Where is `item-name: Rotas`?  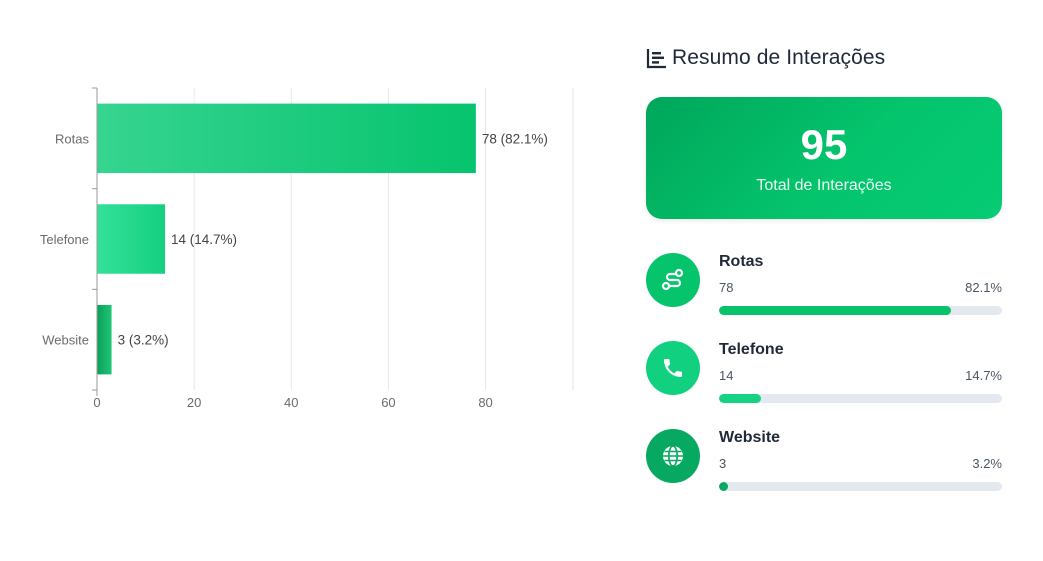 item-name: Rotas is located at coordinates (741, 261).